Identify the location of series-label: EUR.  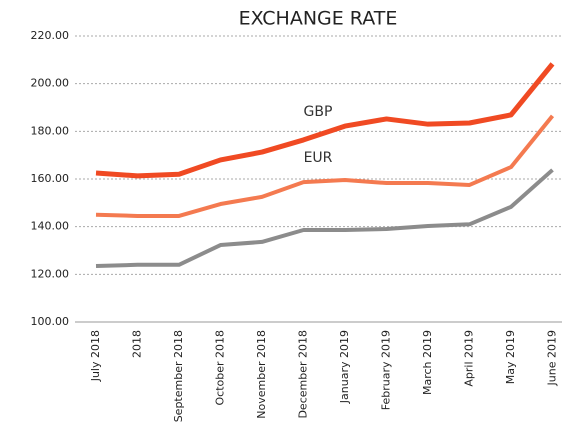
(318, 158).